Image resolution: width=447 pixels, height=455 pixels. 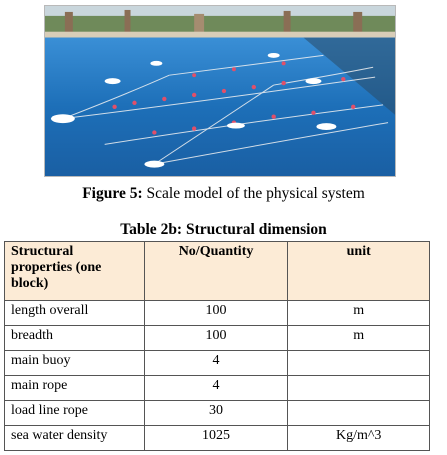 I want to click on table-row: breadth 100 m, so click(x=217, y=338).